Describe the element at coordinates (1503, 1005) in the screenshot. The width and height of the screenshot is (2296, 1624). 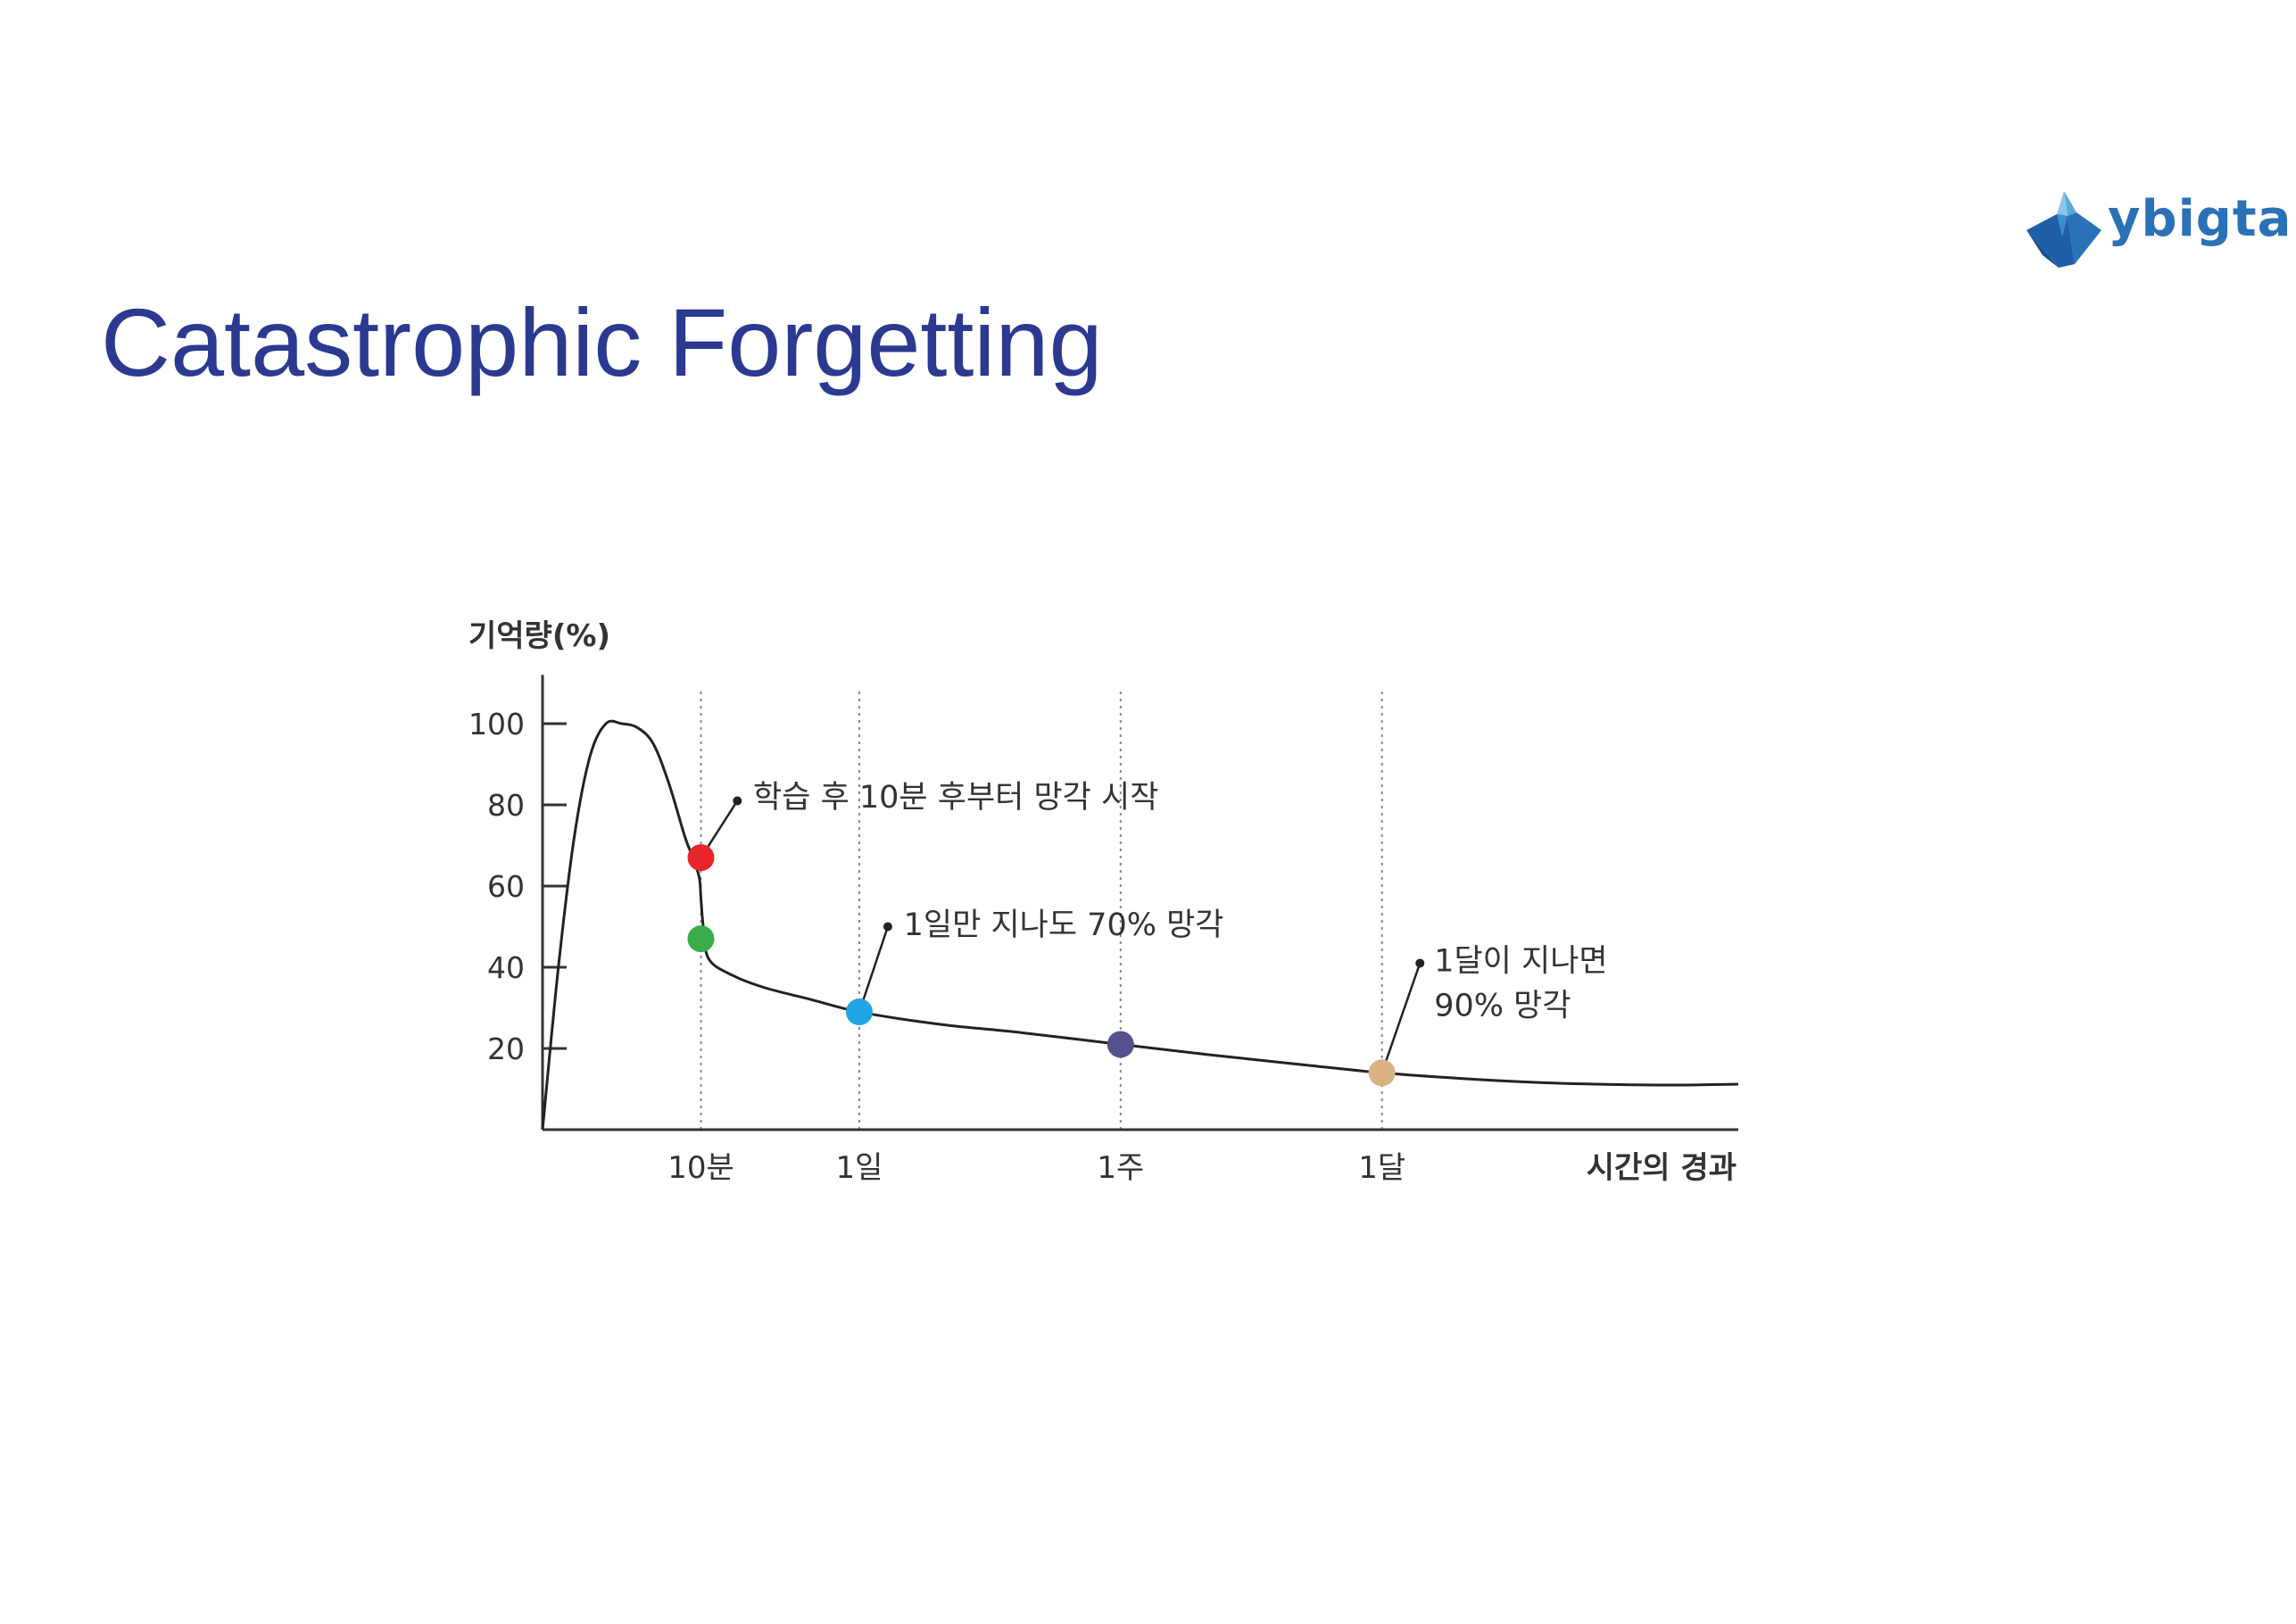
I see `annotation-text: 90% 망각` at that location.